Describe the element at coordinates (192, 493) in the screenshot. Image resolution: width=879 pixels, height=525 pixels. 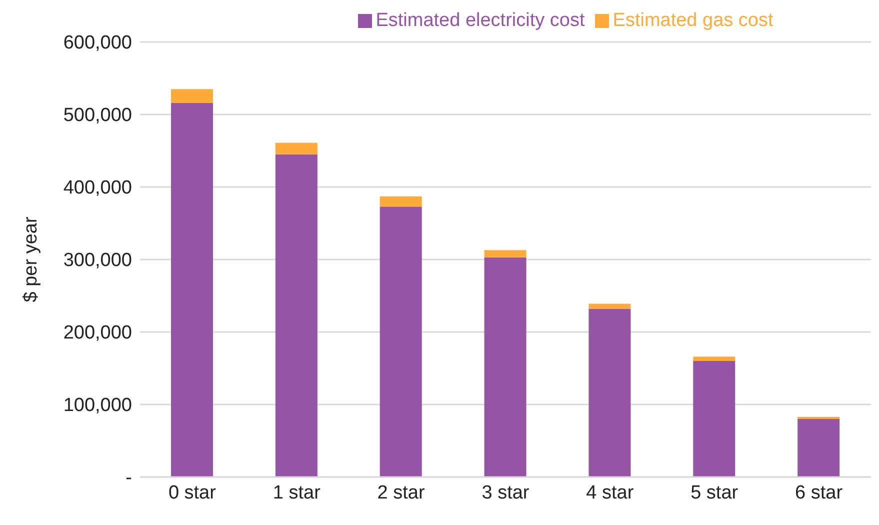
I see `x-tick-label: 0 star` at that location.